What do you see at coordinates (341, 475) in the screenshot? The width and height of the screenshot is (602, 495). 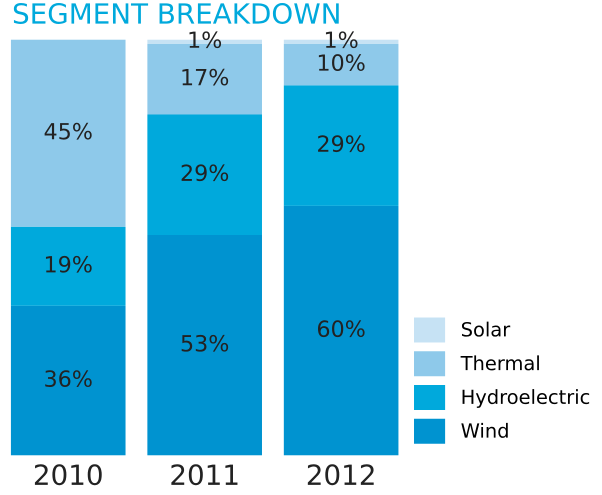 I see `x-tick-label: 2012` at bounding box center [341, 475].